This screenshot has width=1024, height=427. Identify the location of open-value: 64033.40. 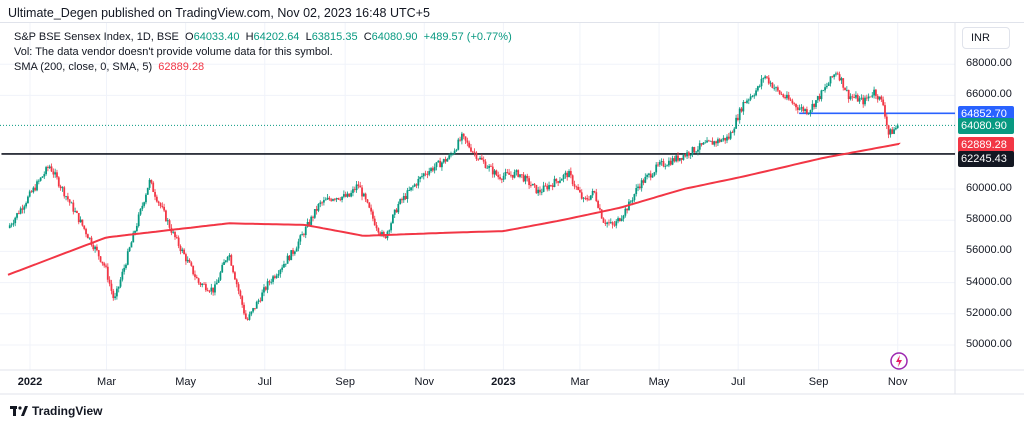
(216, 37).